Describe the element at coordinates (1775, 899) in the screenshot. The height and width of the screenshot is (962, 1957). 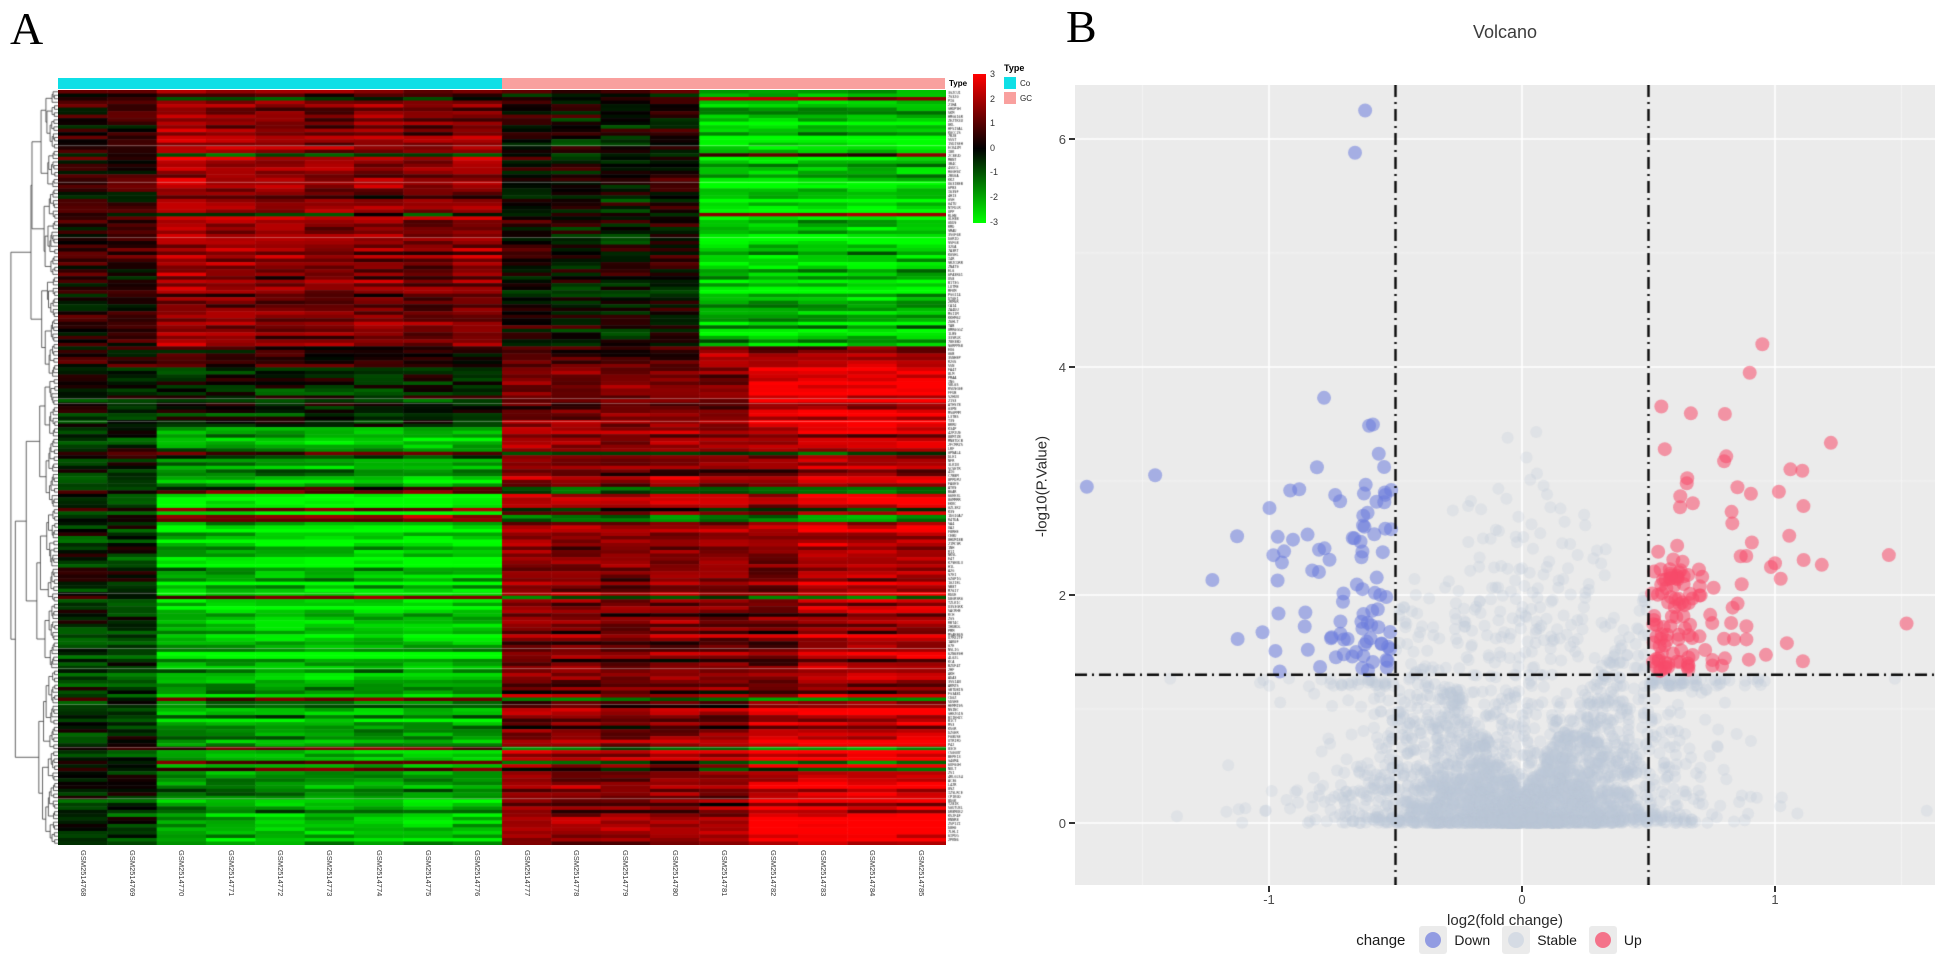
I see `x-tick-label: 1` at that location.